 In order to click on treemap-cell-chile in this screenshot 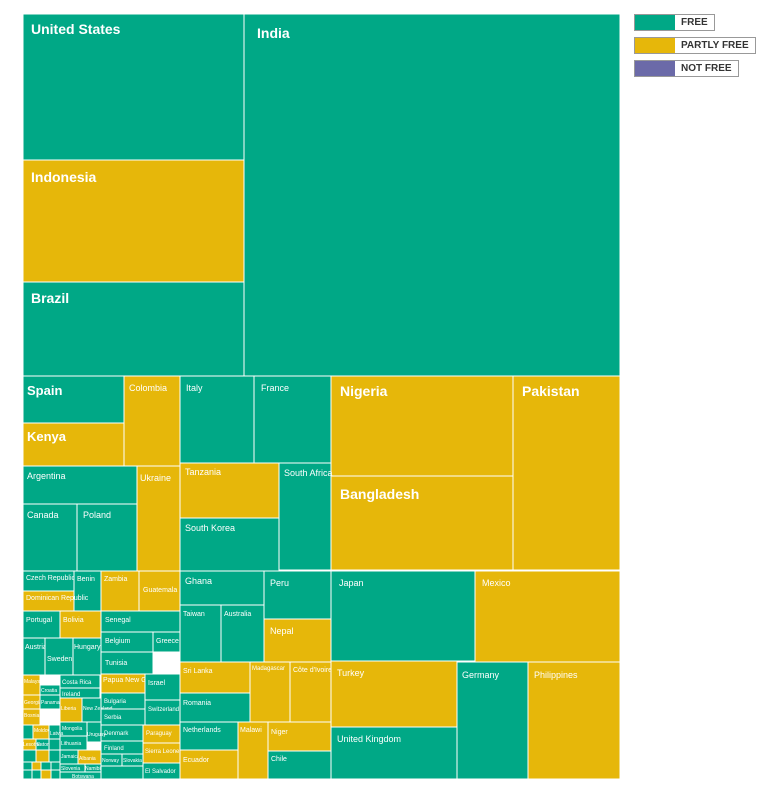, I will do `click(299, 765)`.